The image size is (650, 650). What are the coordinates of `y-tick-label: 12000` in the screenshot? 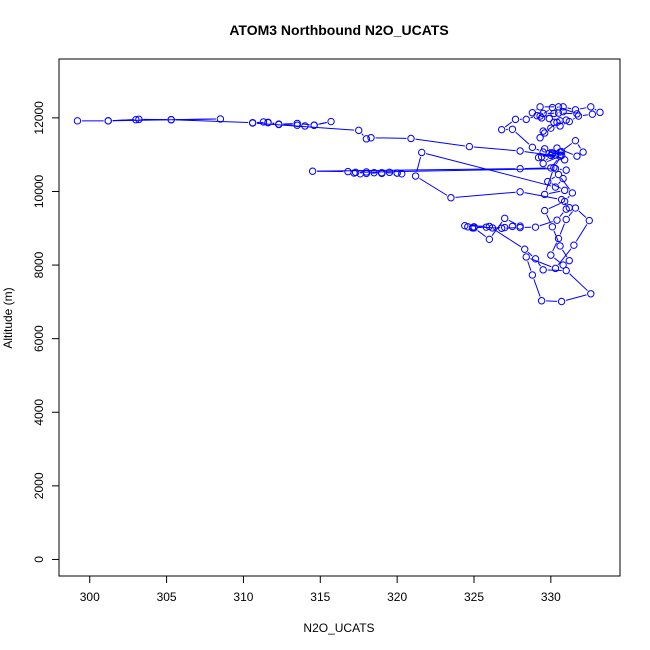 It's located at (39, 118).